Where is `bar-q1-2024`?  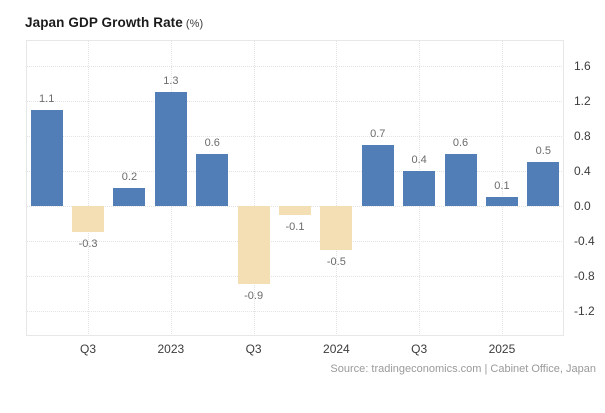 bar-q1-2024 is located at coordinates (336, 227).